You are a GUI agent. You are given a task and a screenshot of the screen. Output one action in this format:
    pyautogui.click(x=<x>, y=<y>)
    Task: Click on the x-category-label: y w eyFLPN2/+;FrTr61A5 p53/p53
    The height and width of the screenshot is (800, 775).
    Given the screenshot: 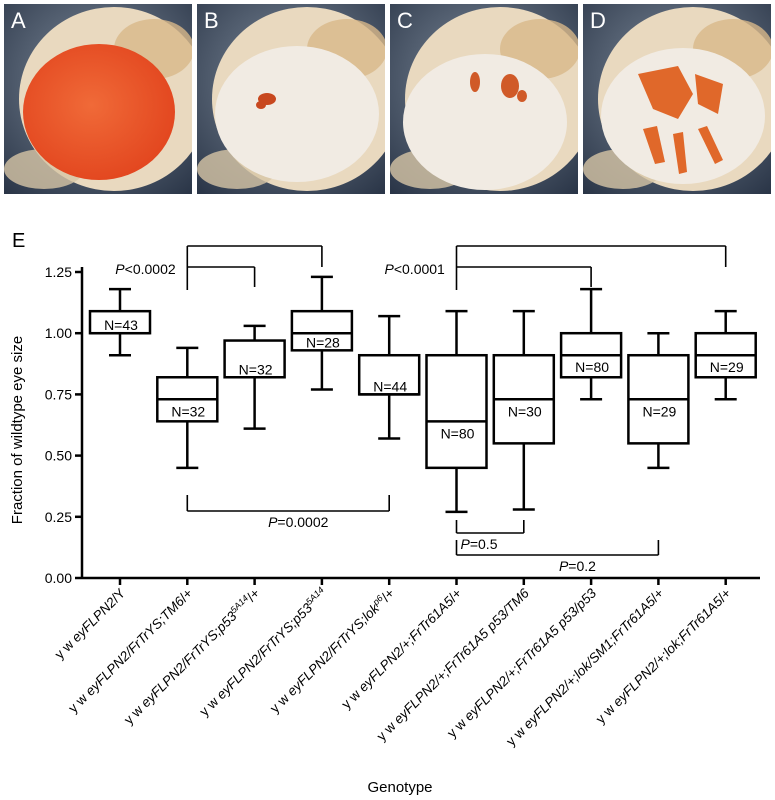 What is the action you would take?
    pyautogui.click(x=521, y=662)
    